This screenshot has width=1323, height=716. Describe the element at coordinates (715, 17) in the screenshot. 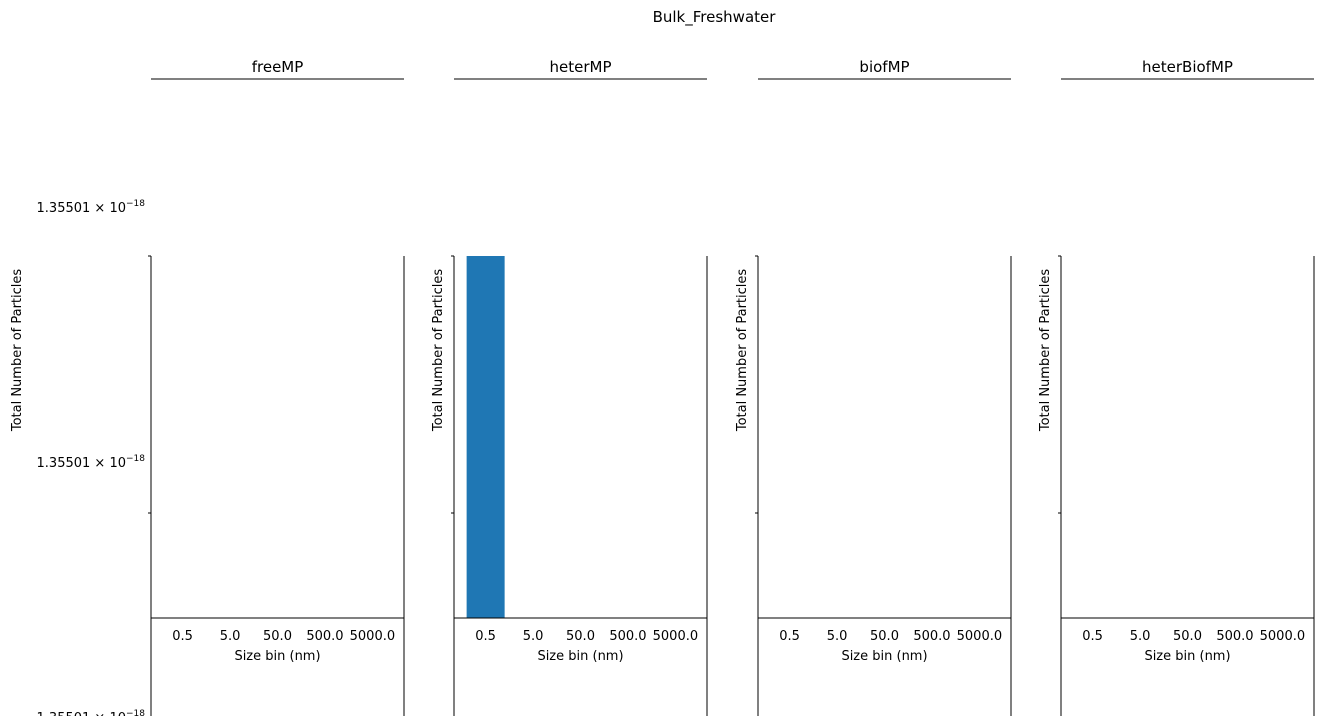

I see `figure-title: Bulk_Freshwater` at that location.